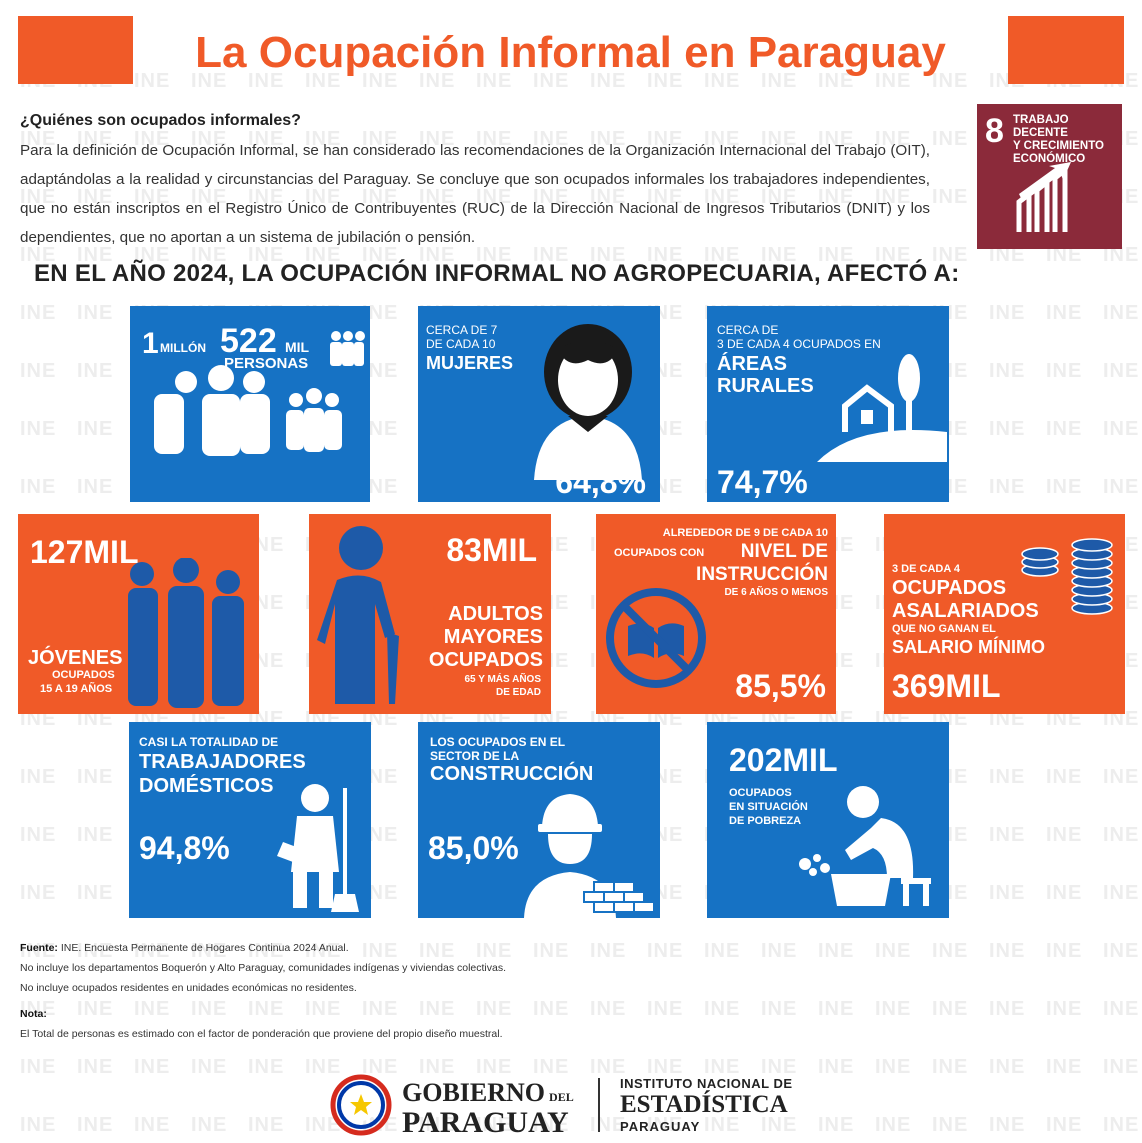  Describe the element at coordinates (186, 633) in the screenshot. I see `youth-icon` at that location.